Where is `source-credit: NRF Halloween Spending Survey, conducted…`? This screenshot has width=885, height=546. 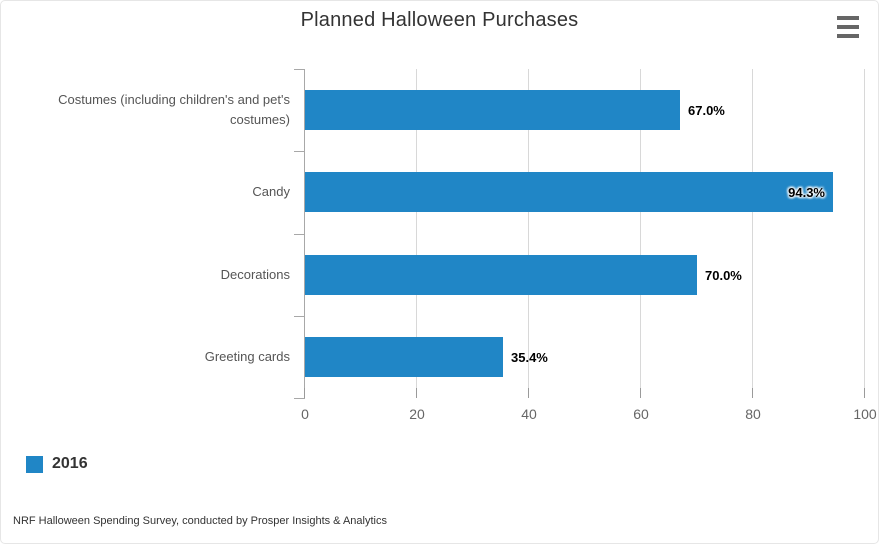
source-credit: NRF Halloween Spending Survey, conducted… is located at coordinates (200, 521).